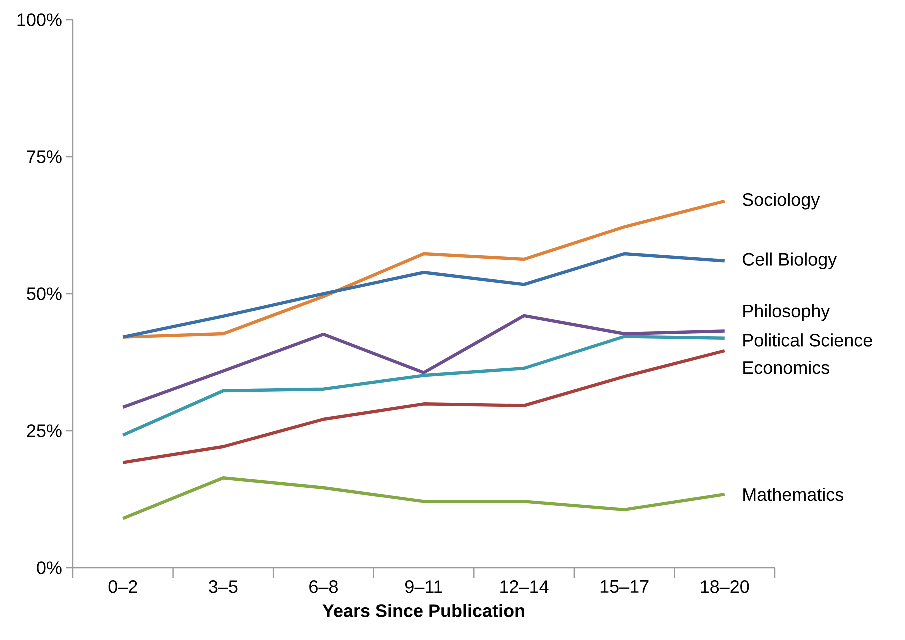 The width and height of the screenshot is (905, 640). I want to click on y-tick-label: 50%, so click(44, 294).